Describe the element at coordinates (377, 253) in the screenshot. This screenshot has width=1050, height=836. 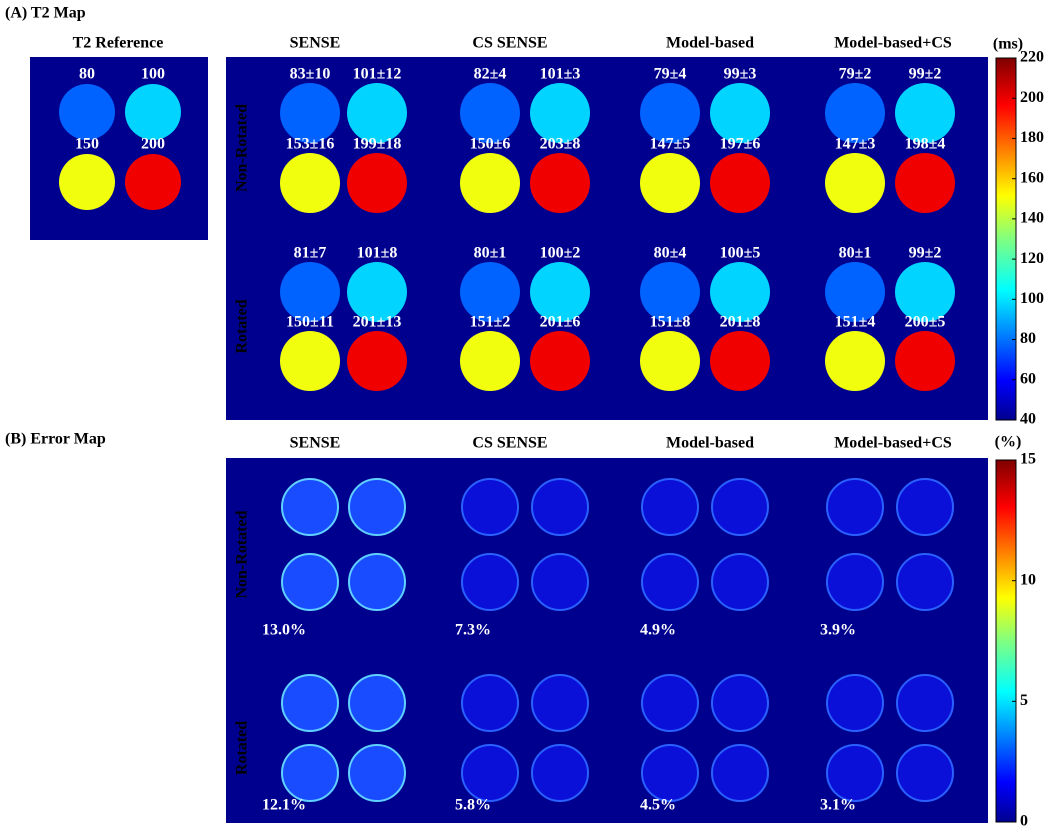
I see `mean-sd-label: 101±8` at that location.